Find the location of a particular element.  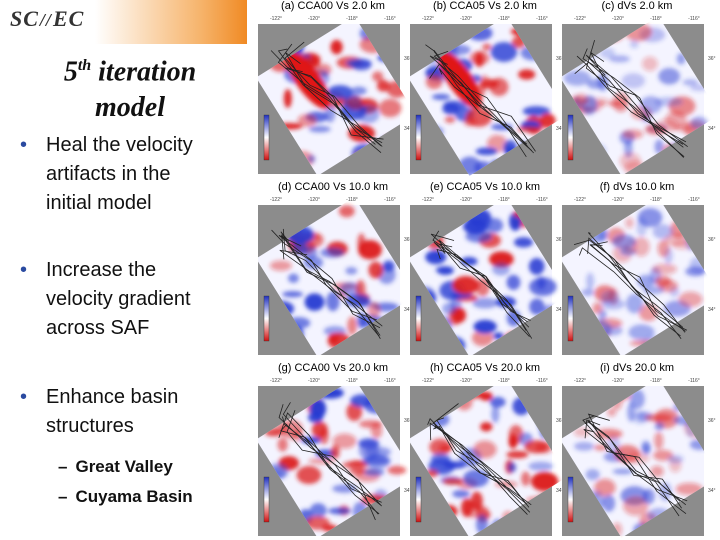

panel-title: (a) CCA00 Vs 2.0 km is located at coordinates (333, 6).